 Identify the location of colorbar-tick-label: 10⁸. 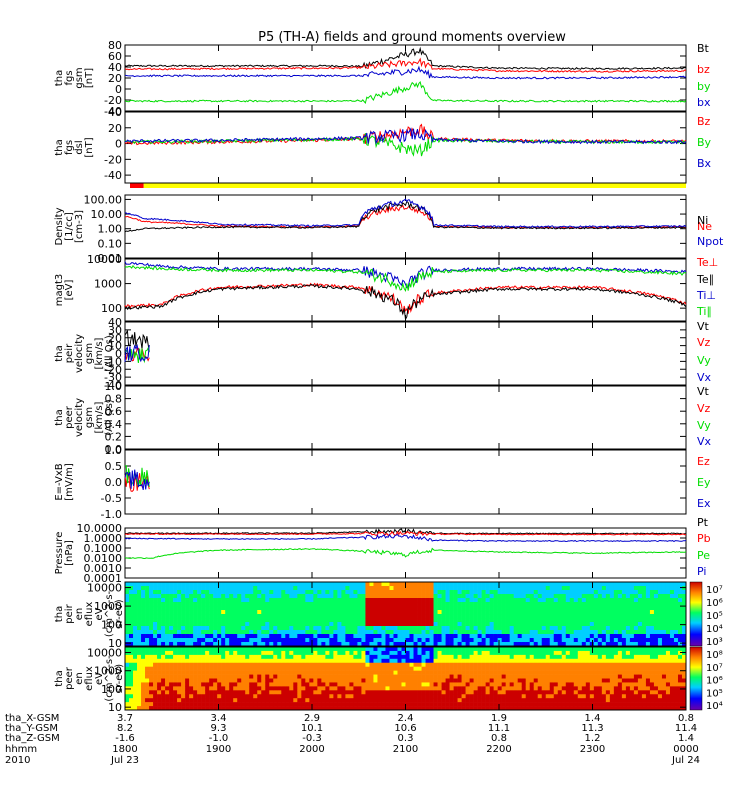
(714, 655).